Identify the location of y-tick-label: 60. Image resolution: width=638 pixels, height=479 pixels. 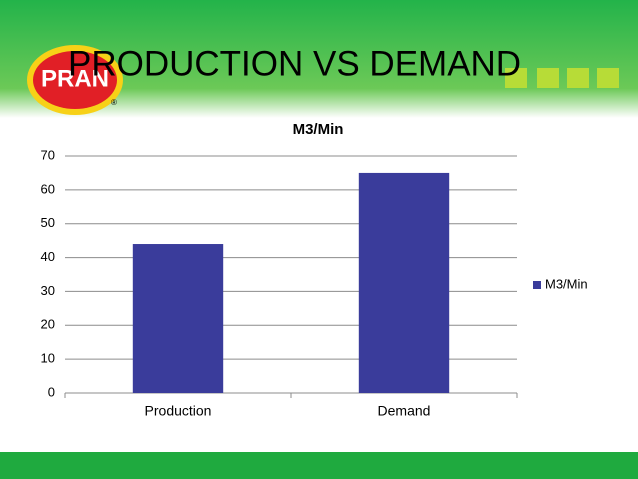
(48, 188).